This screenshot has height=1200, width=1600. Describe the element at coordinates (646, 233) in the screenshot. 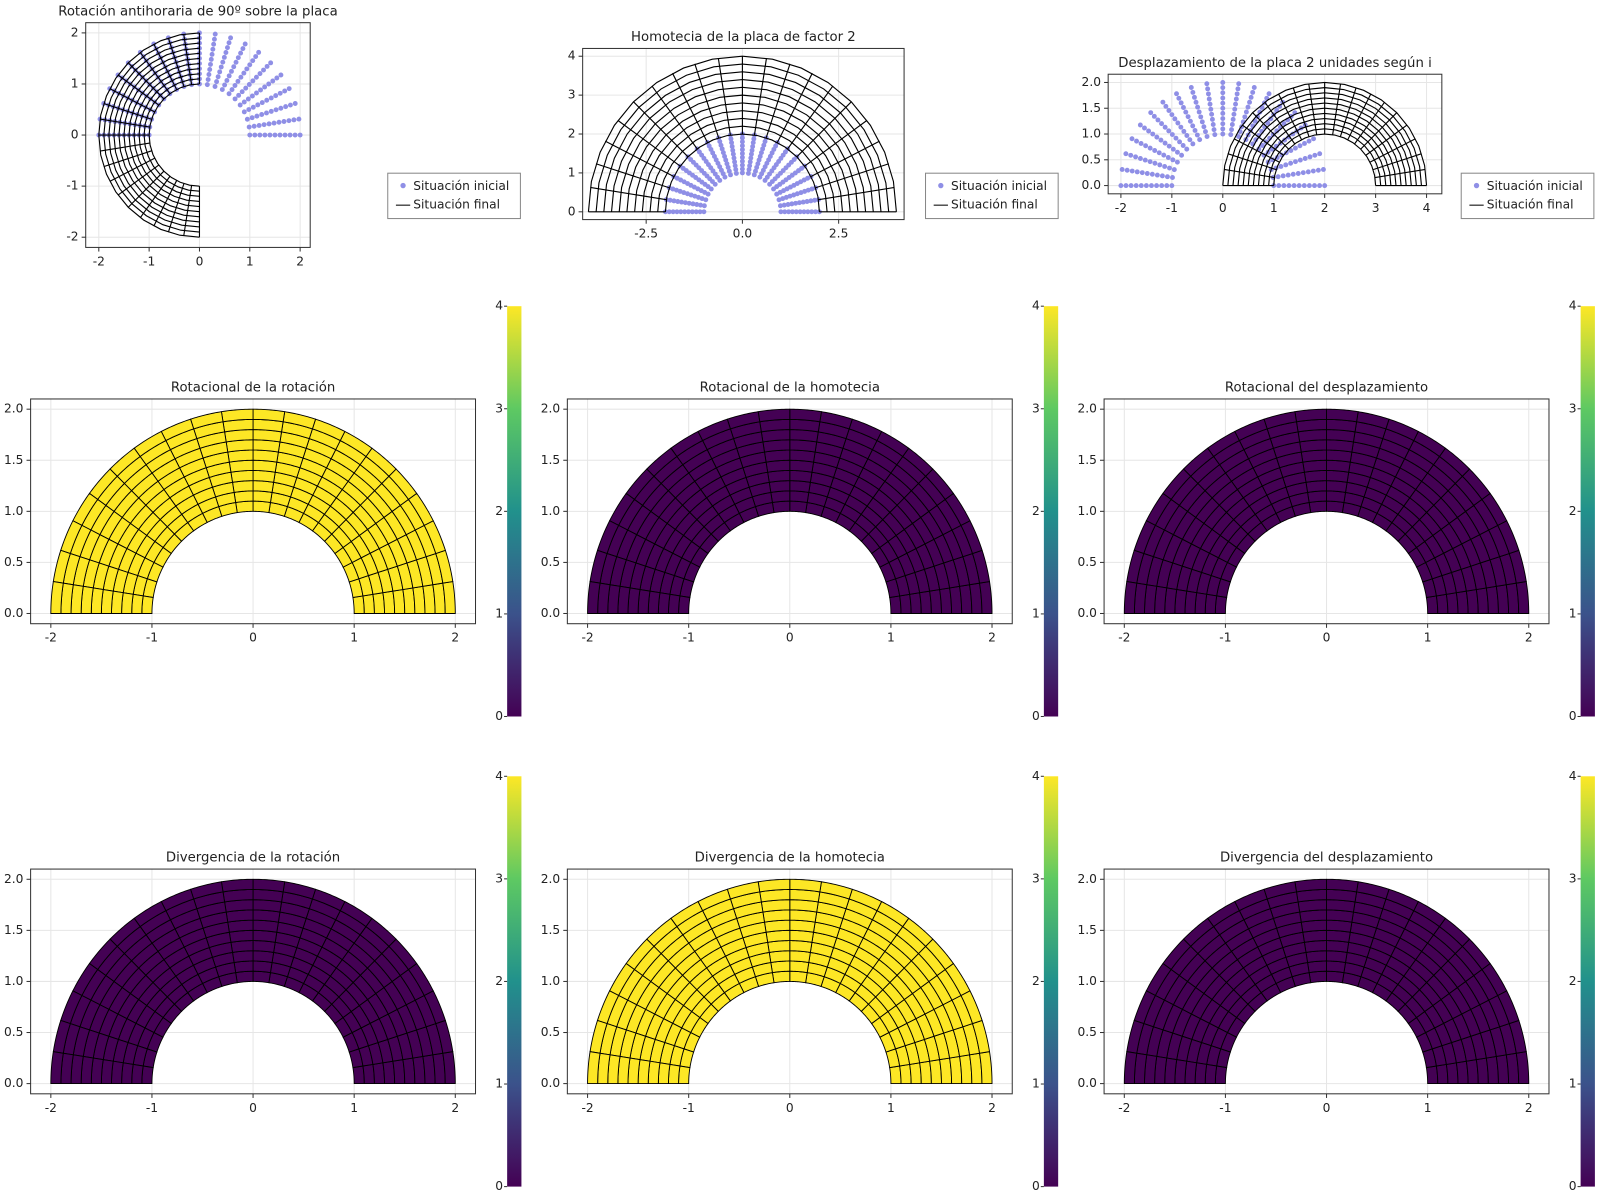

I see `x-tick-label: -2.5` at that location.